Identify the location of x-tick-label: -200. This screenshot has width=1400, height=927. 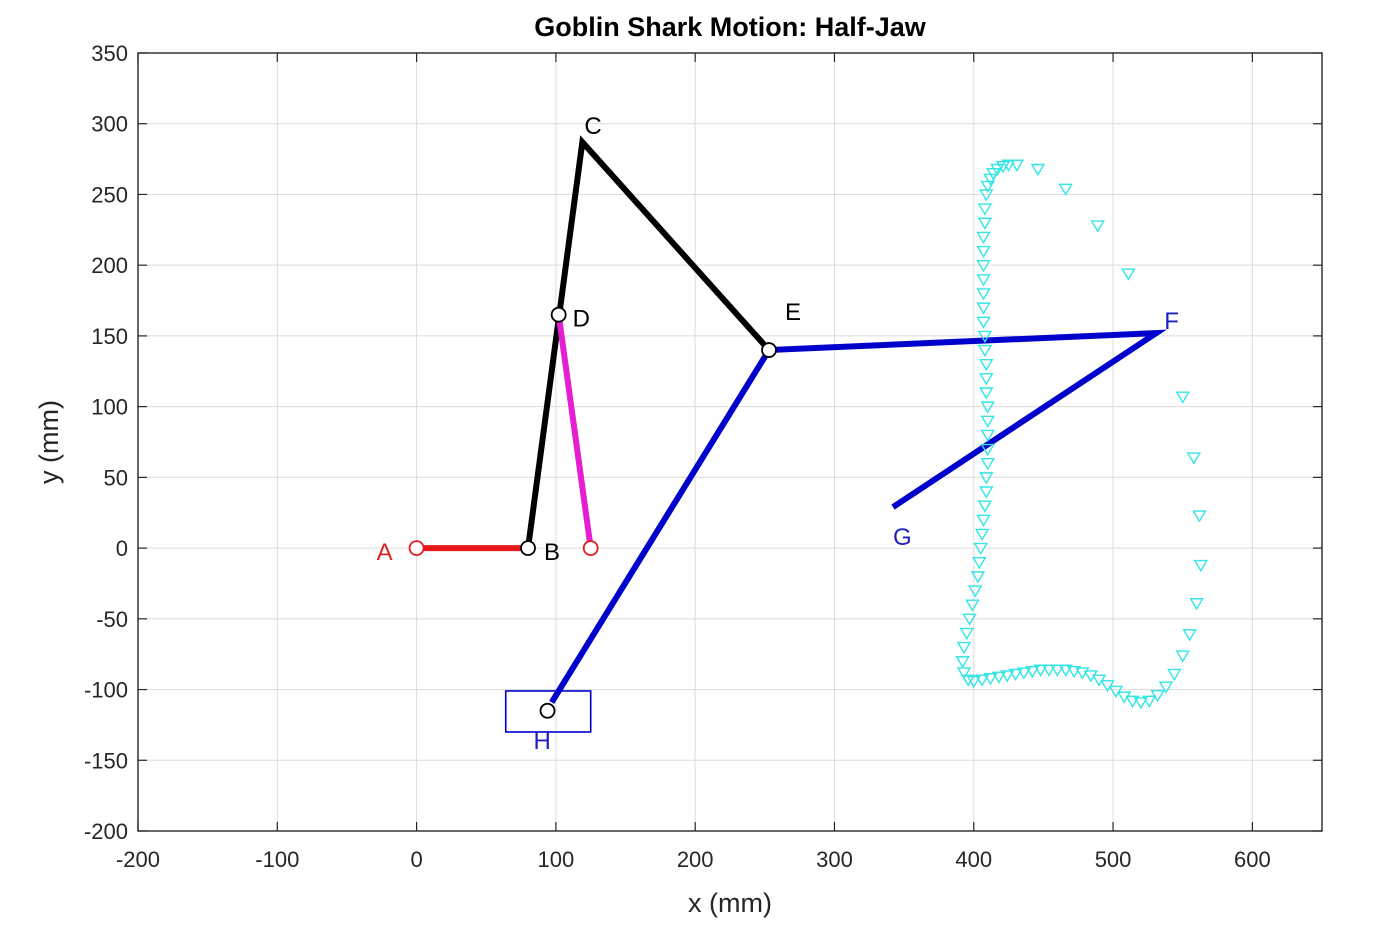
(138, 859).